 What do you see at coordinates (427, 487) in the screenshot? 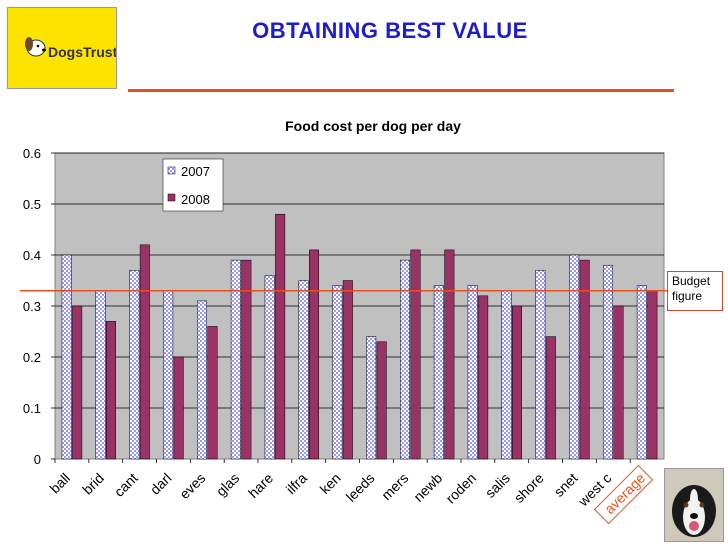
I see `x-tick-label: newb` at bounding box center [427, 487].